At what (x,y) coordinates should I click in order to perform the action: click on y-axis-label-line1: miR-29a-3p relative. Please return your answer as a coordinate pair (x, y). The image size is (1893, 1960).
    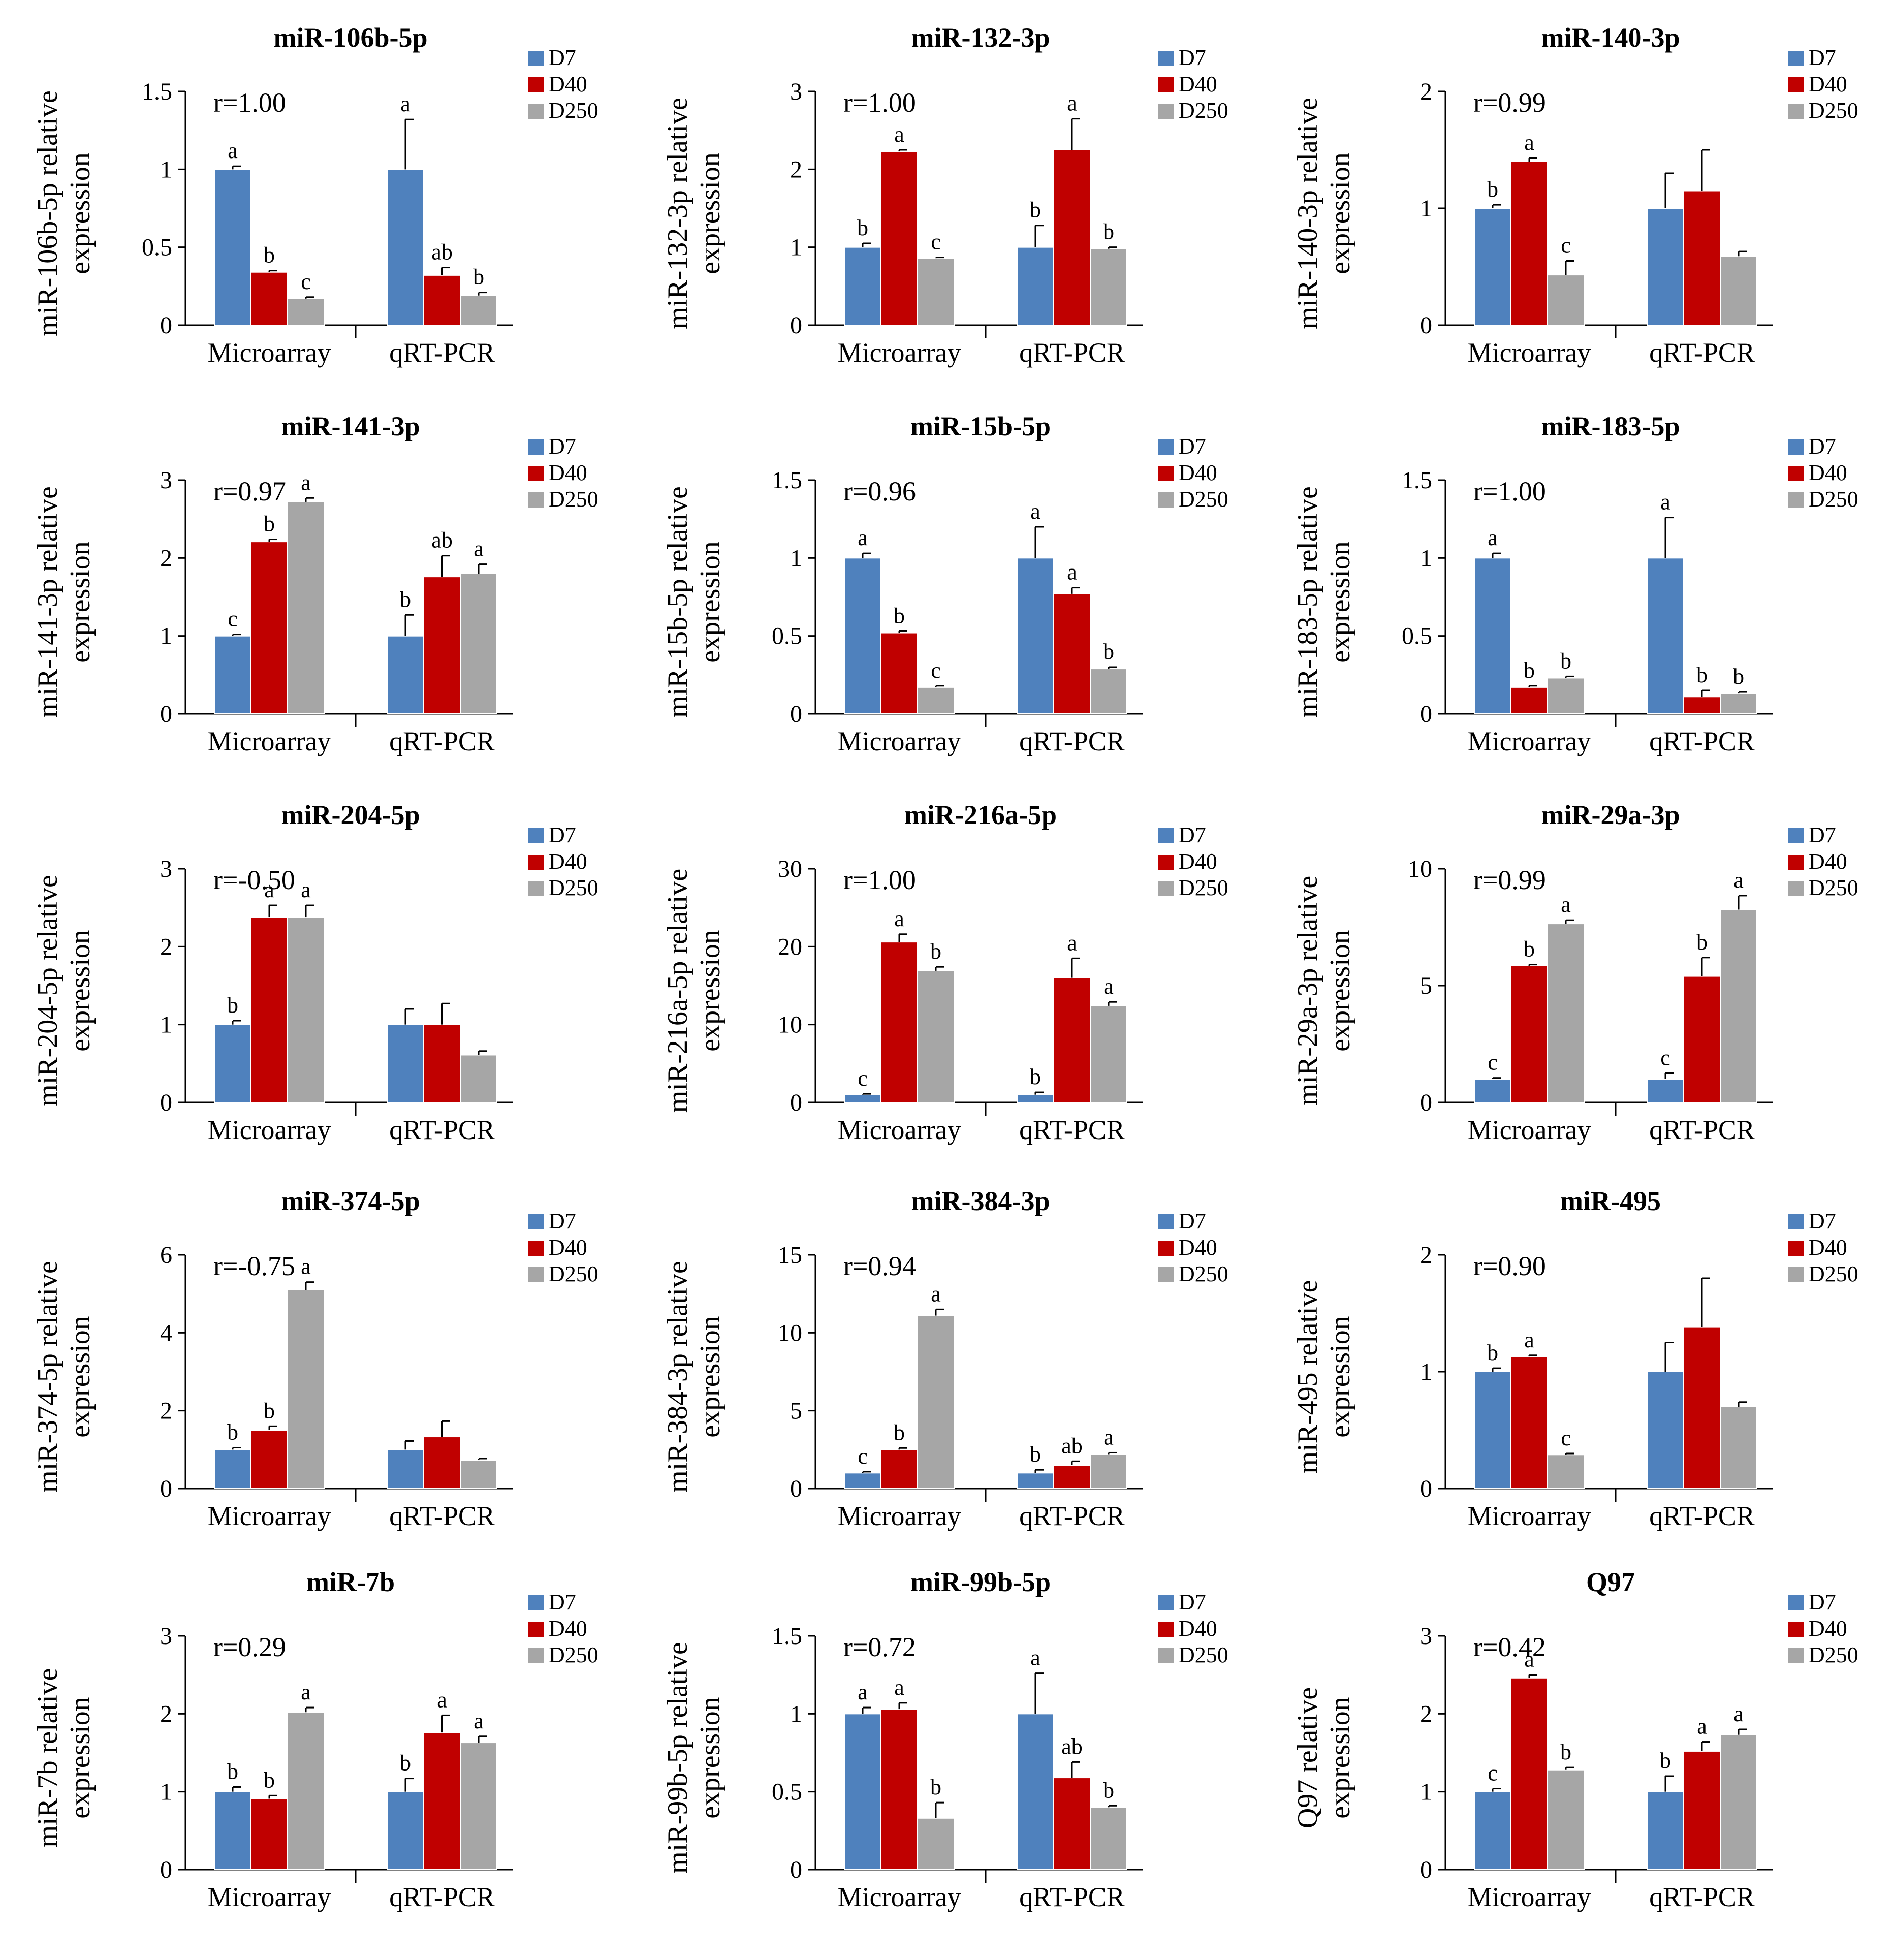
    Looking at the image, I should click on (1307, 991).